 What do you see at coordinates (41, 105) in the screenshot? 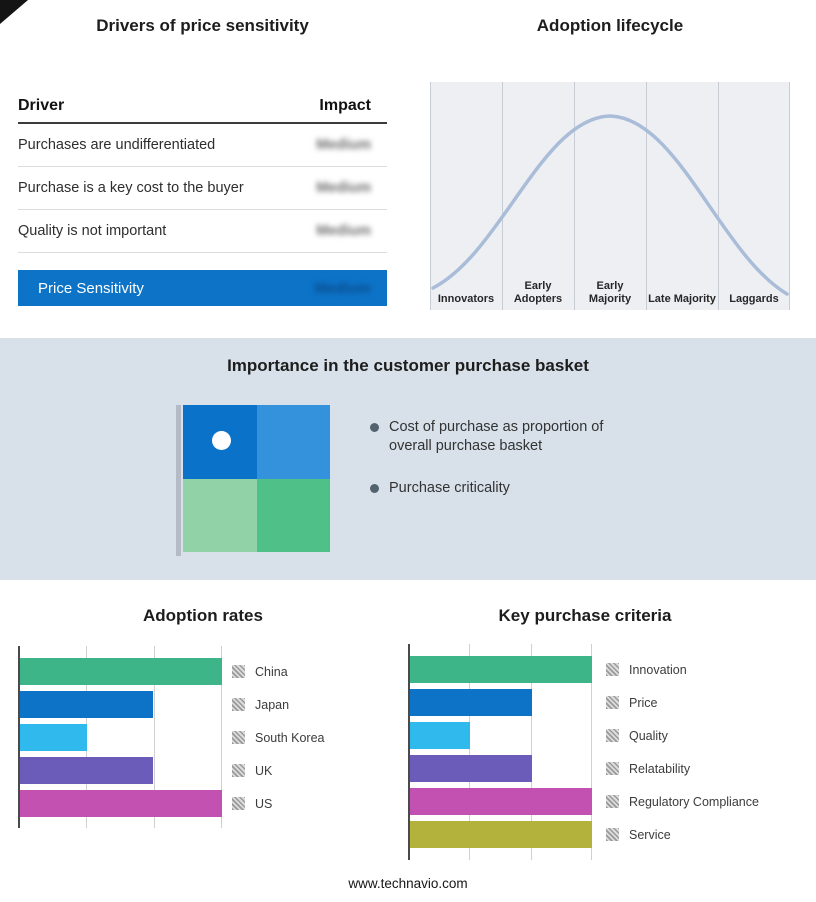
I see `driver-column-header: Driver` at bounding box center [41, 105].